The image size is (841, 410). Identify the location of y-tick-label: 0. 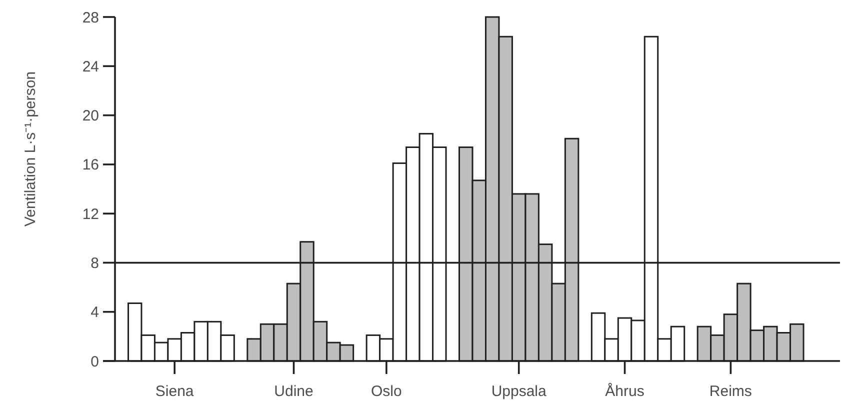
(94, 361).